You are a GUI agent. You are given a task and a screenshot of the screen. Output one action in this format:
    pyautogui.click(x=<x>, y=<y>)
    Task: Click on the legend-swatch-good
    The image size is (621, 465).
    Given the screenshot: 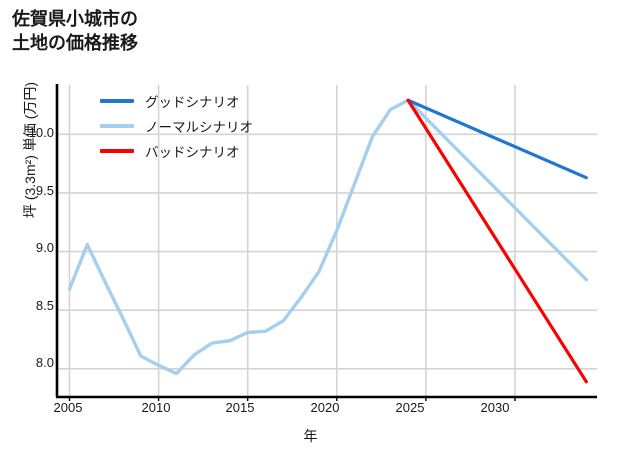 What is the action you would take?
    pyautogui.click(x=117, y=100)
    